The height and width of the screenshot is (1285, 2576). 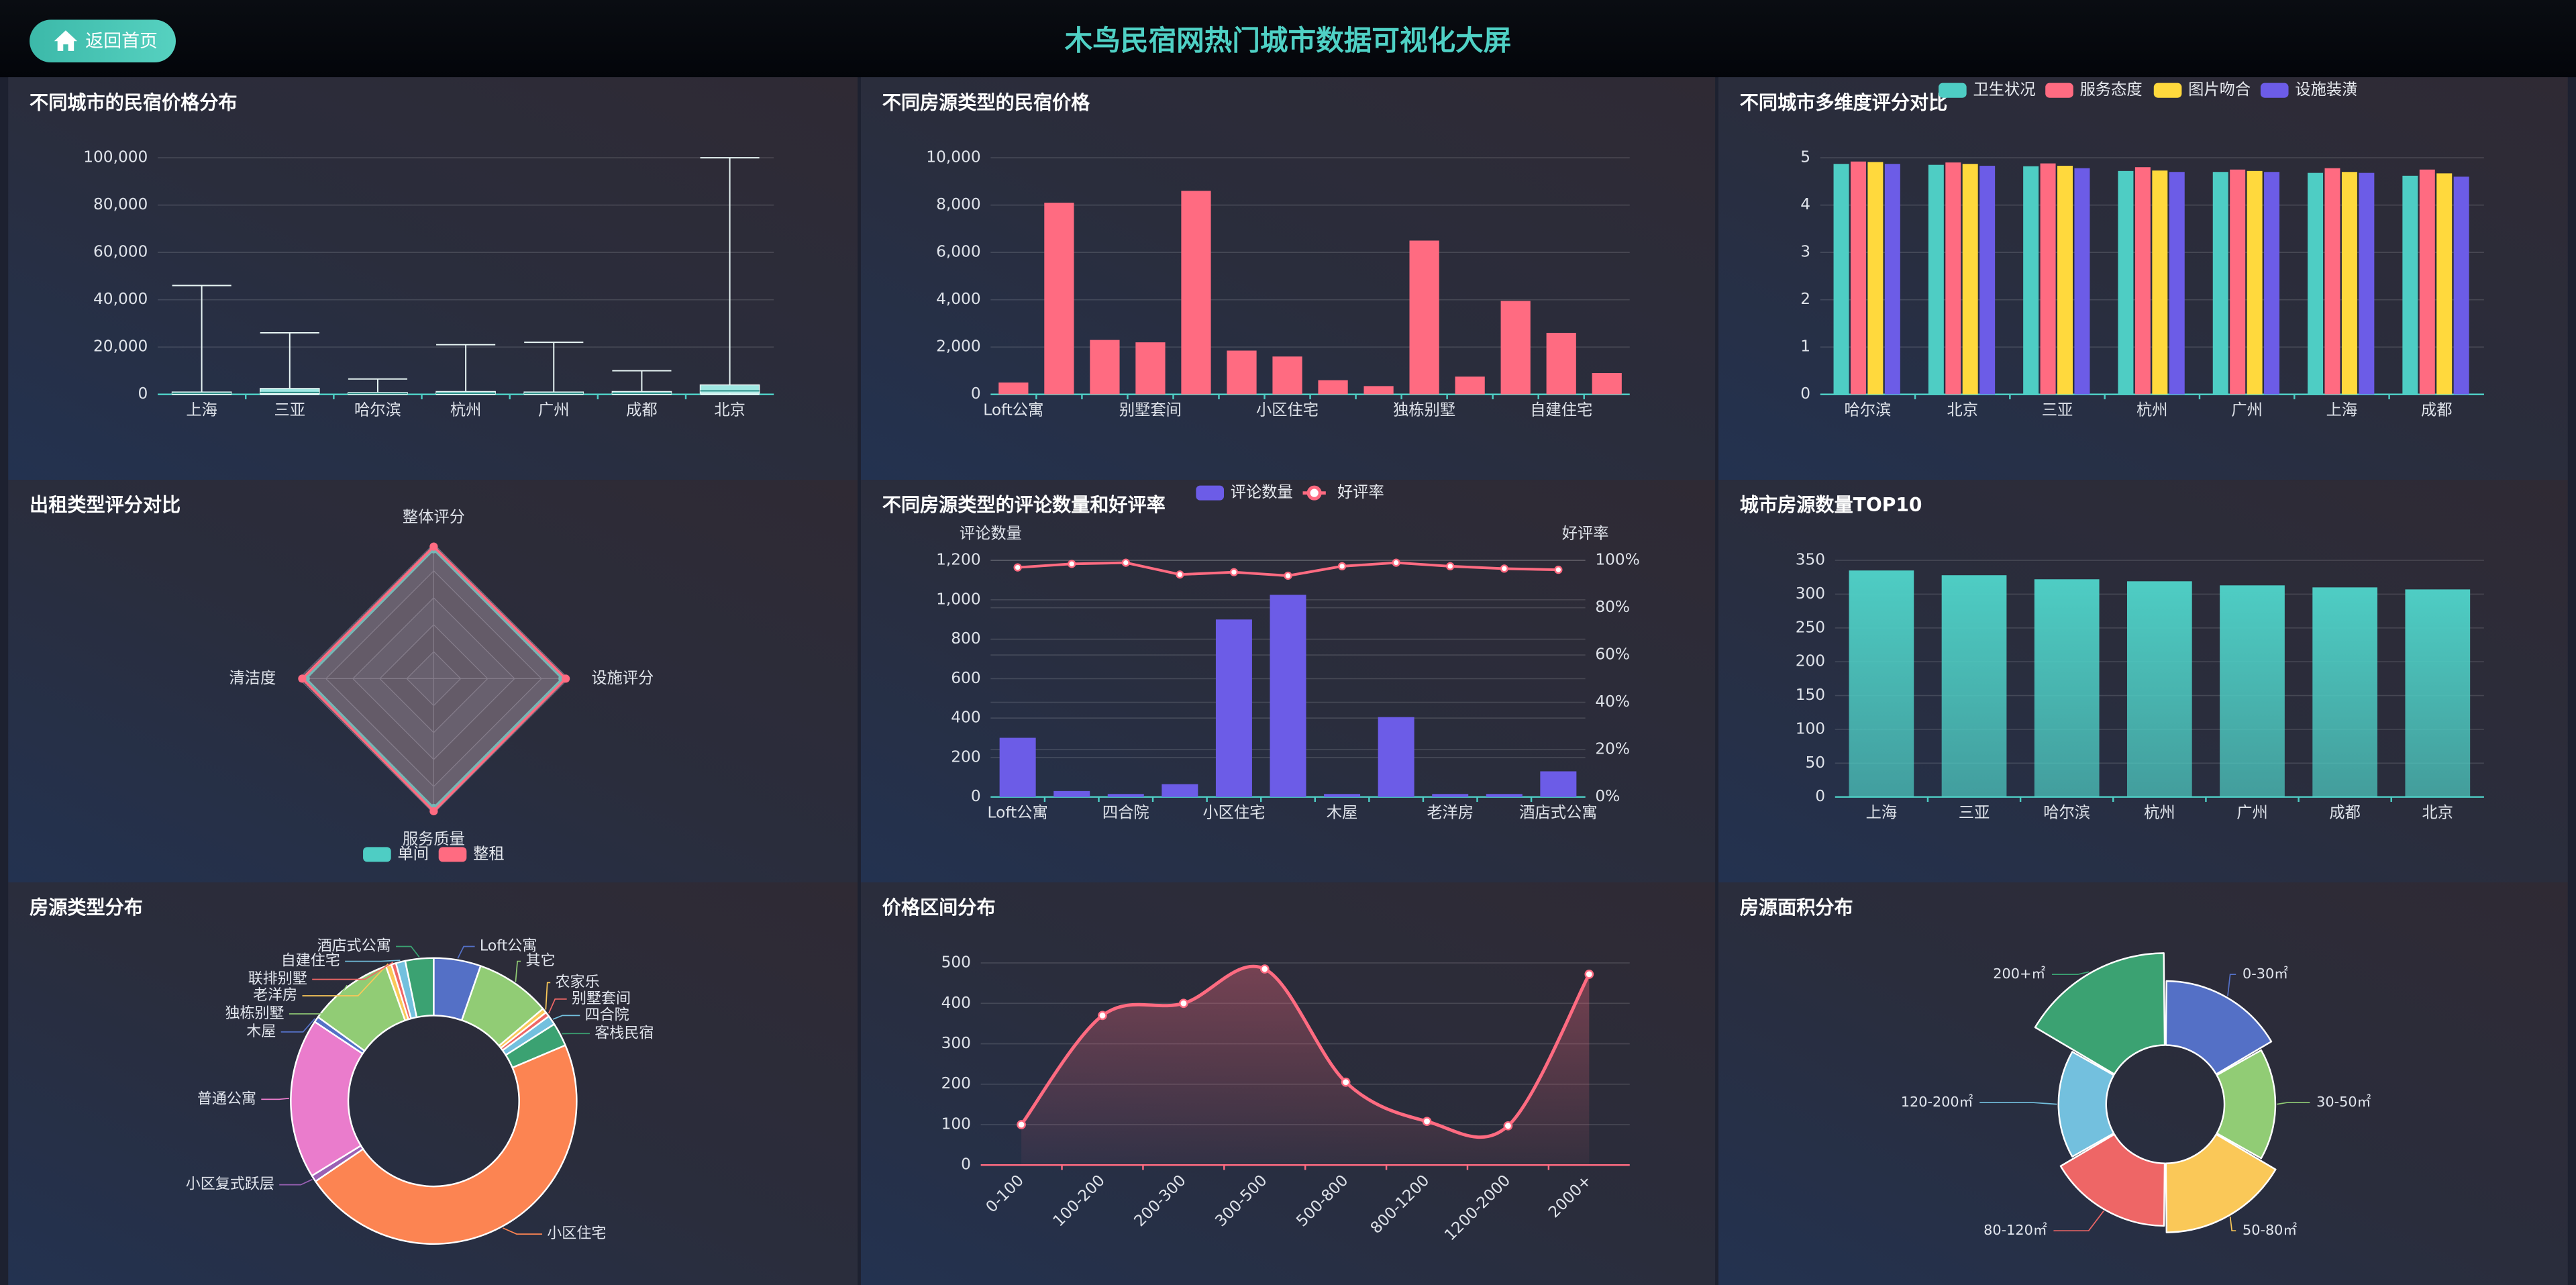 What do you see at coordinates (1816, 763) in the screenshot?
I see `y-tick-label: 50` at bounding box center [1816, 763].